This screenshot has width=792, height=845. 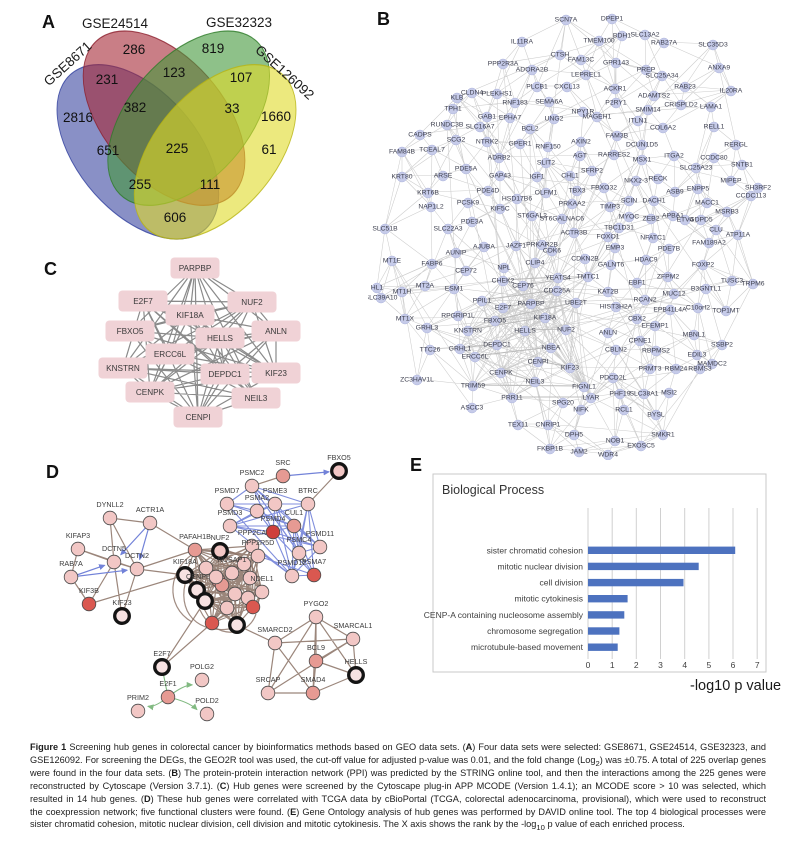 What do you see at coordinates (563, 403) in the screenshot?
I see `svg-text: SPG20` at bounding box center [563, 403].